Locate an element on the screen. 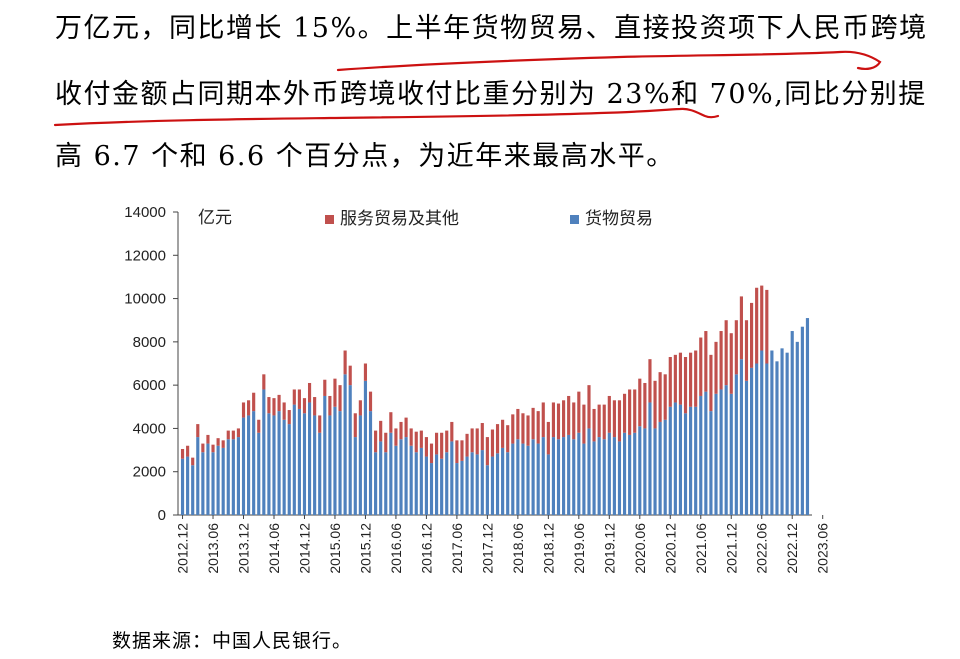 This screenshot has height=659, width=960. y-tick-label: 8000 is located at coordinates (149, 342).